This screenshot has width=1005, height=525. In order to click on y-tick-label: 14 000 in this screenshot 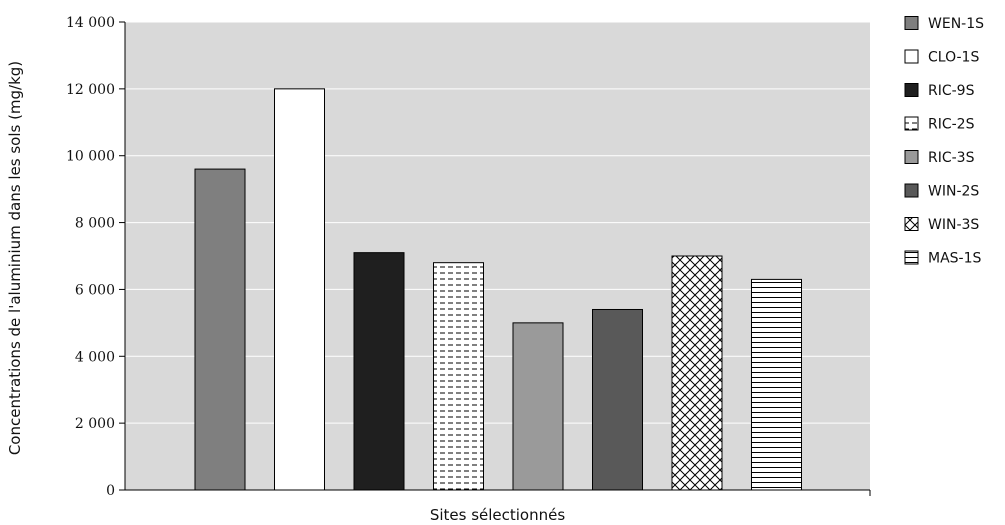, I will do `click(90, 23)`.